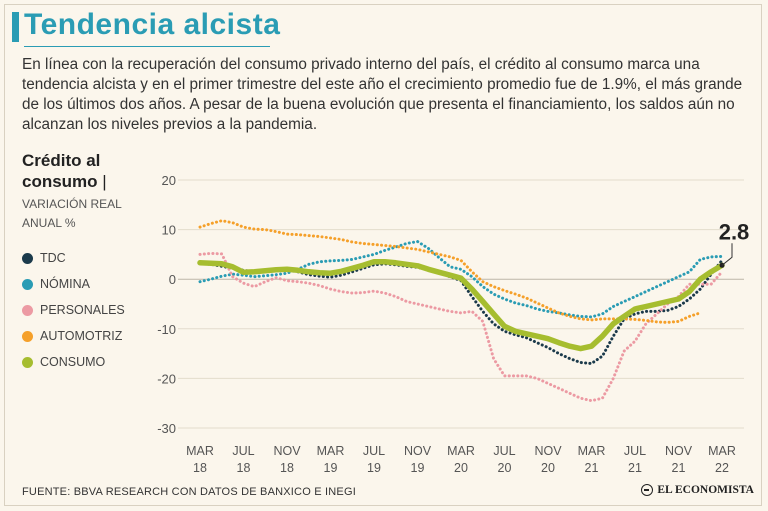 The image size is (768, 511). I want to click on chart-title: Crédito al consumo |, so click(64, 171).